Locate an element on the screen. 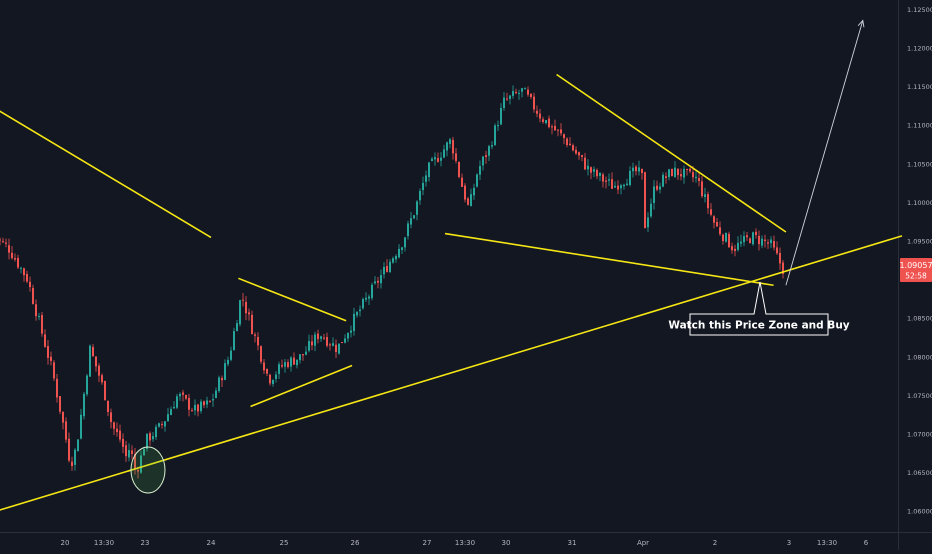 The width and height of the screenshot is (932, 554). trendline is located at coordinates (671, 153).